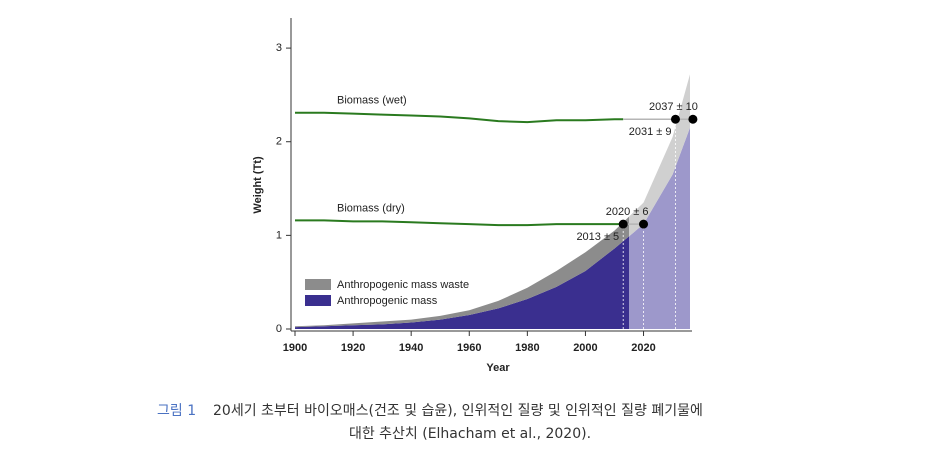 This screenshot has height=466, width=940. What do you see at coordinates (650, 132) in the screenshot?
I see `annotation: 2031 ± 9` at bounding box center [650, 132].